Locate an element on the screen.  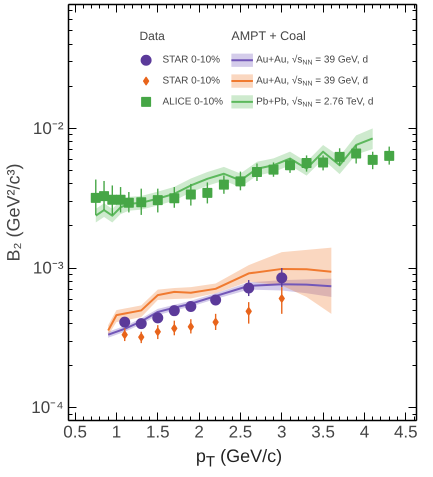
x-tick-label: 1 is located at coordinates (117, 432).